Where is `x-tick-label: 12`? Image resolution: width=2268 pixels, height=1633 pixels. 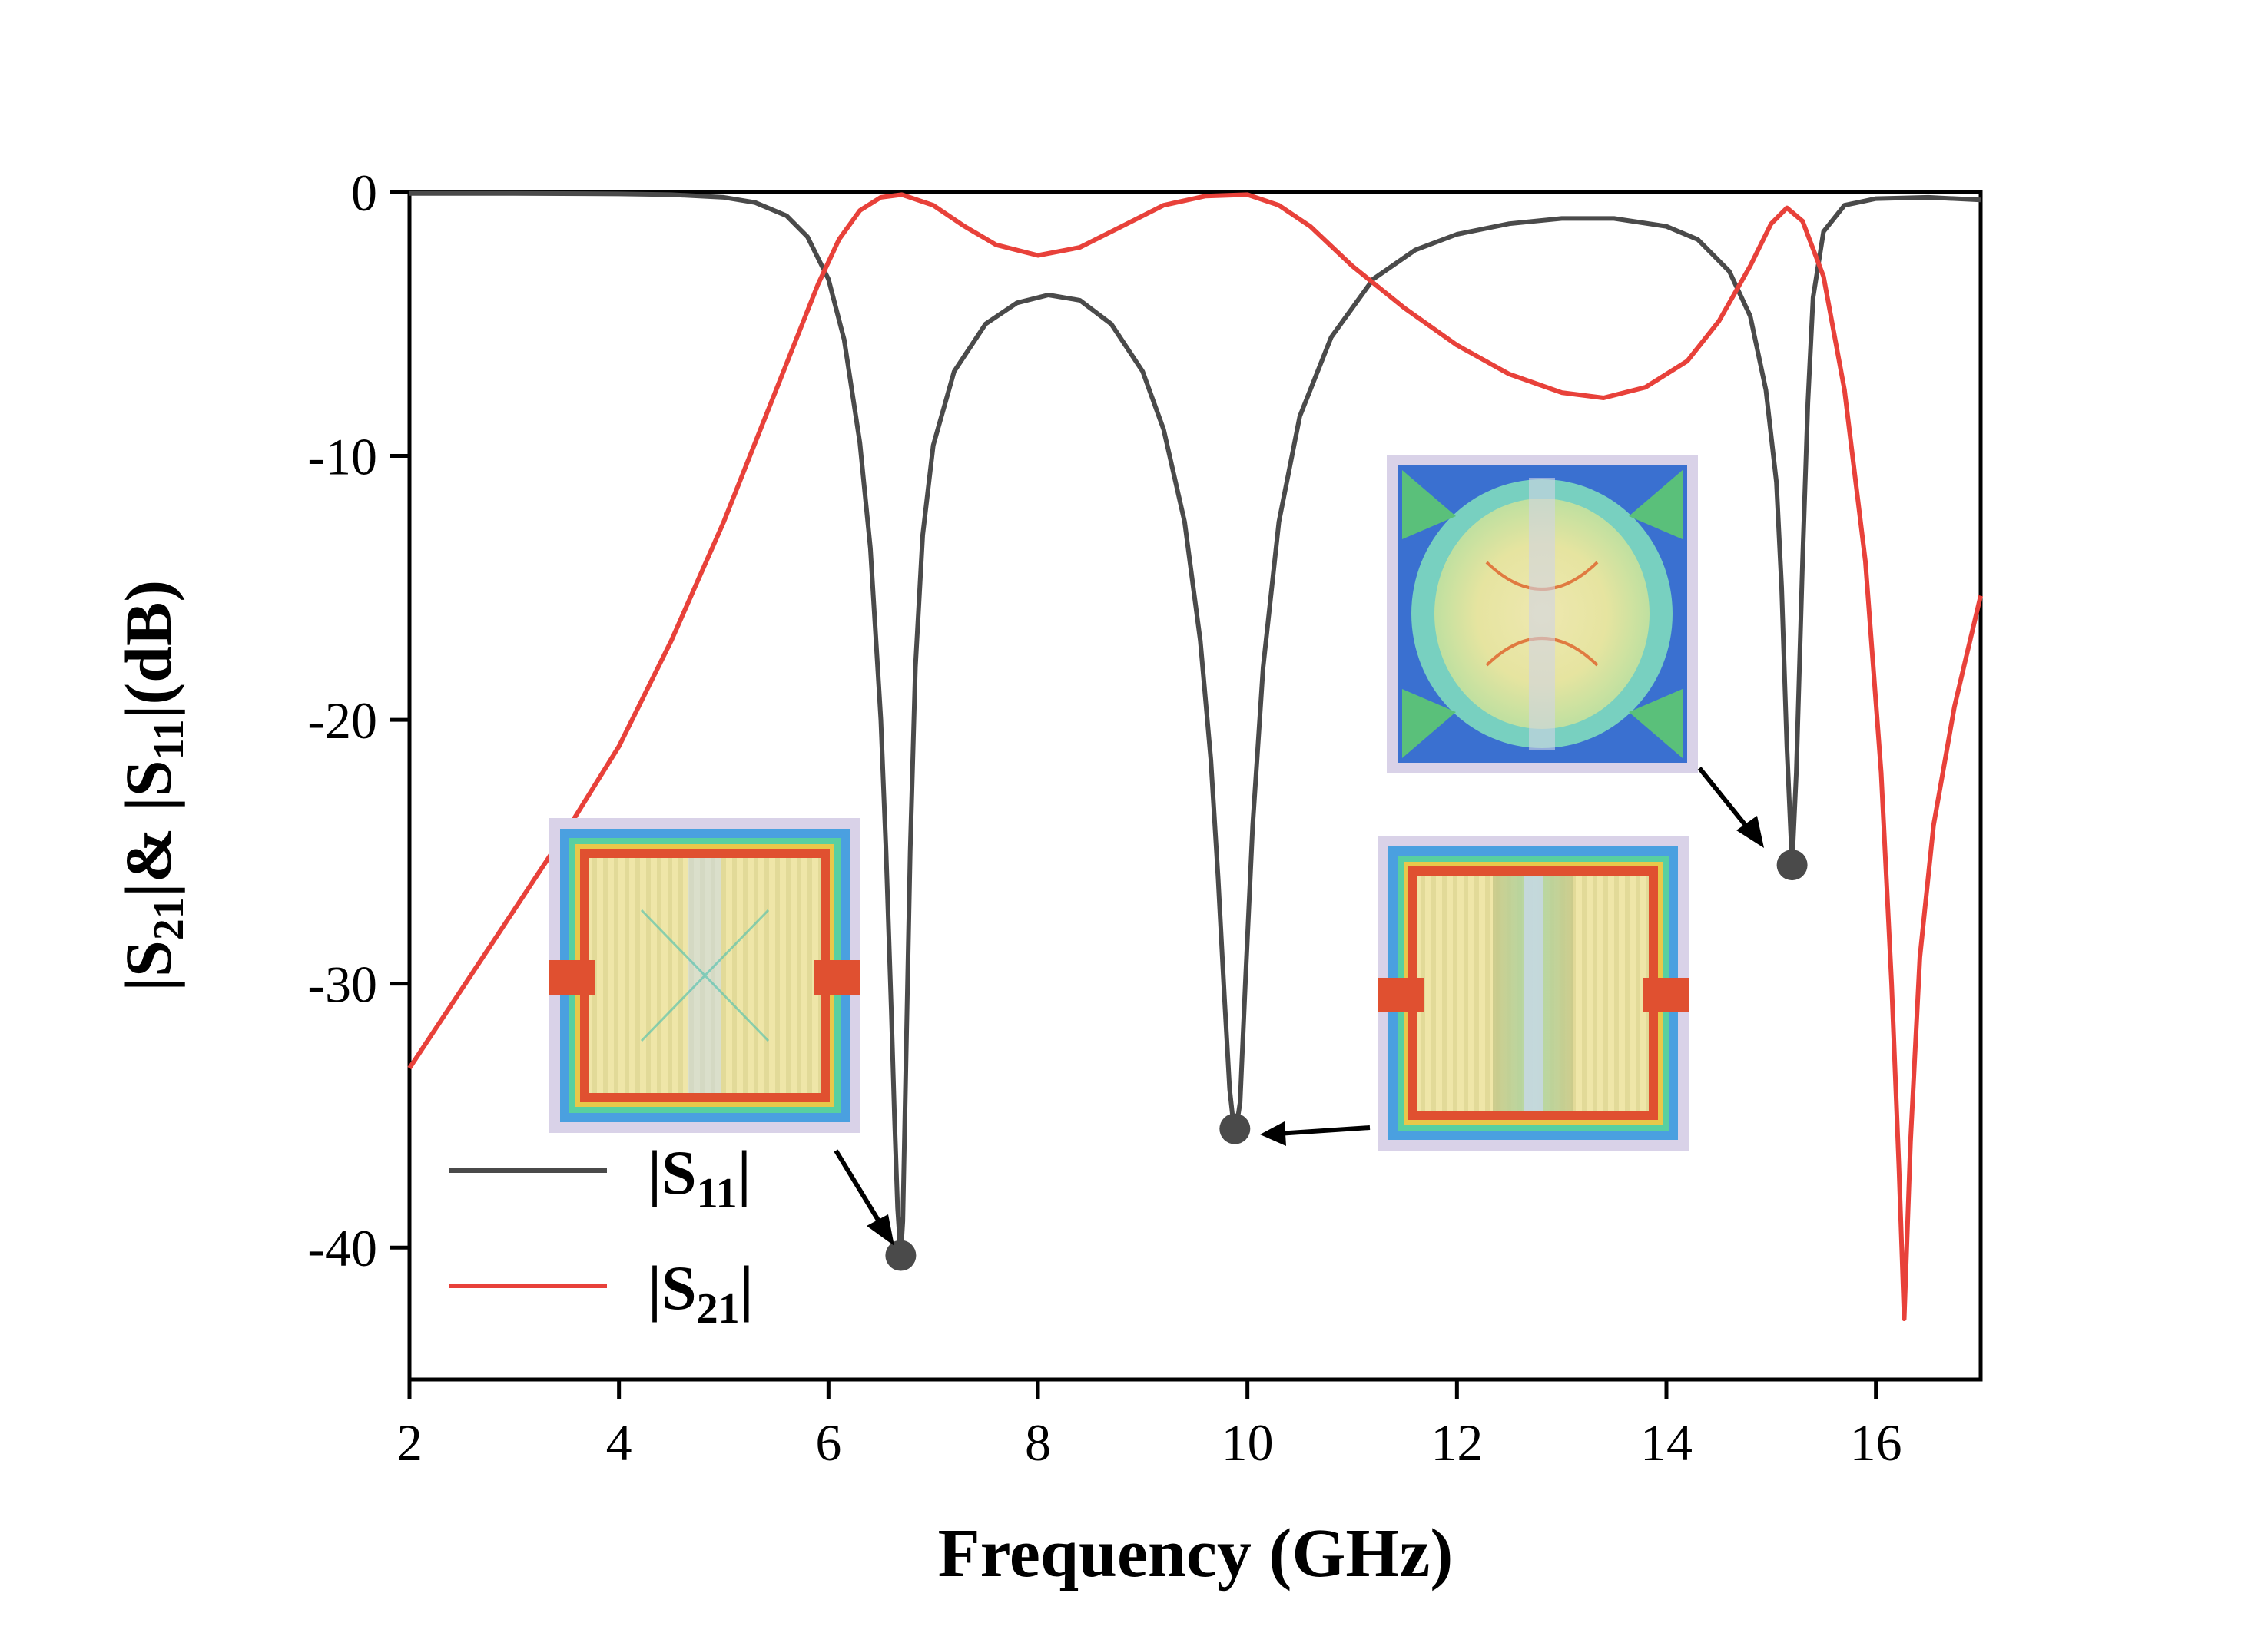
x-tick-label: 12 is located at coordinates (1457, 1443).